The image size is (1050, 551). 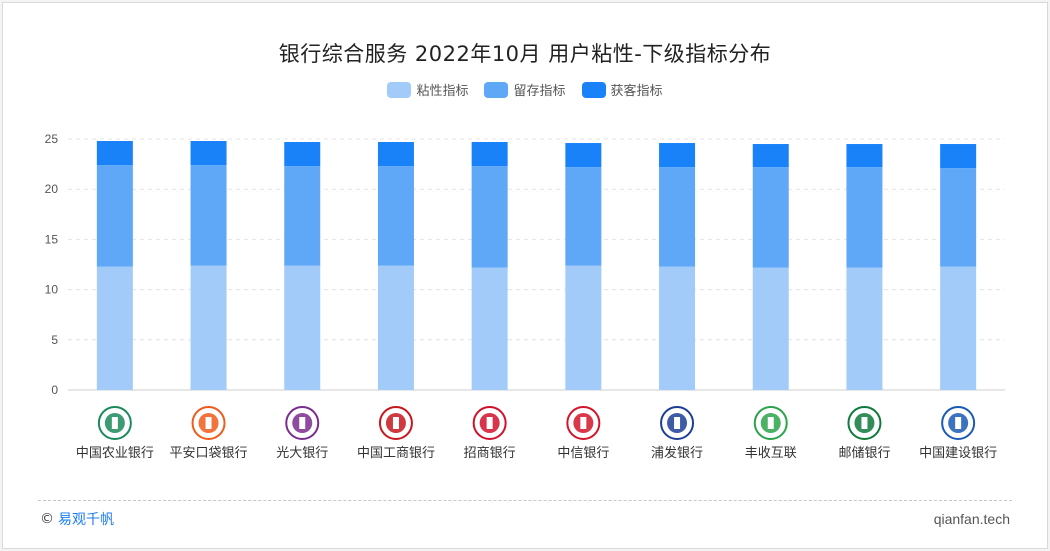 I want to click on legend-label: 粘性指标, so click(x=442, y=91).